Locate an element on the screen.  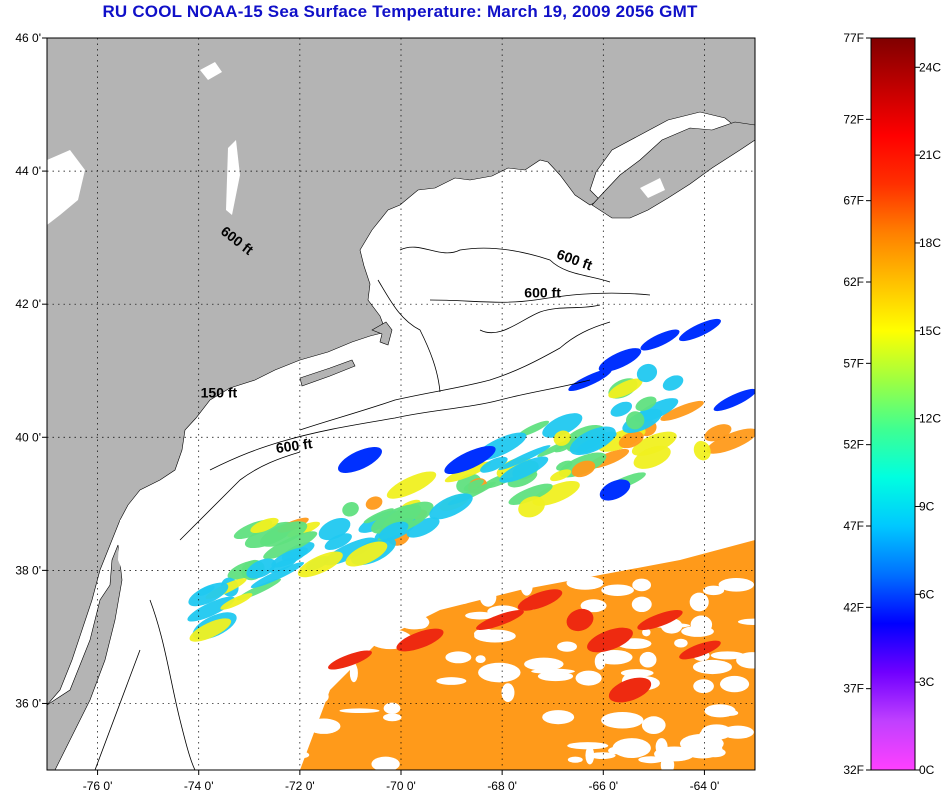
colorbar-f-label: 67F is located at coordinates (853, 201).